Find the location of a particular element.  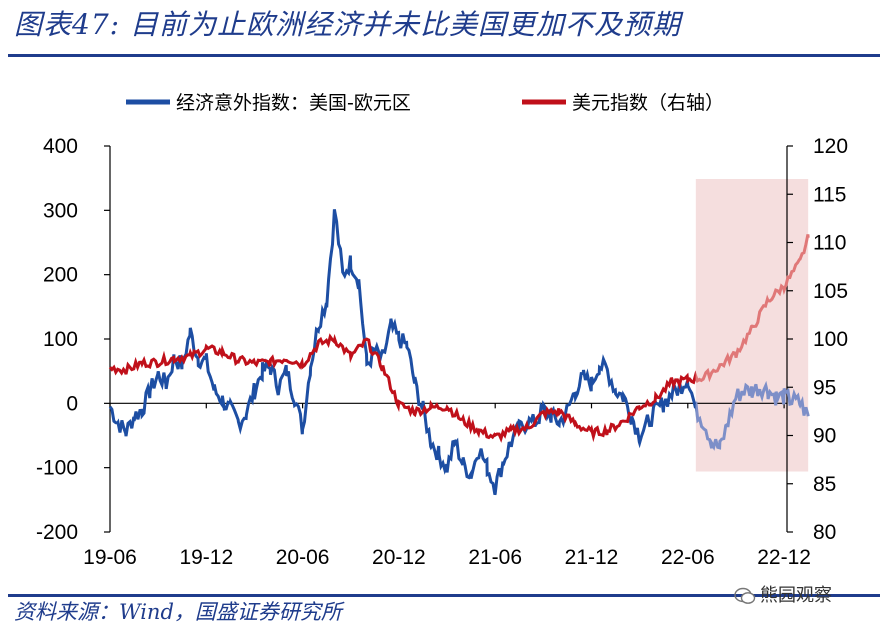

y-left-tick-label: 200 is located at coordinates (60, 275).